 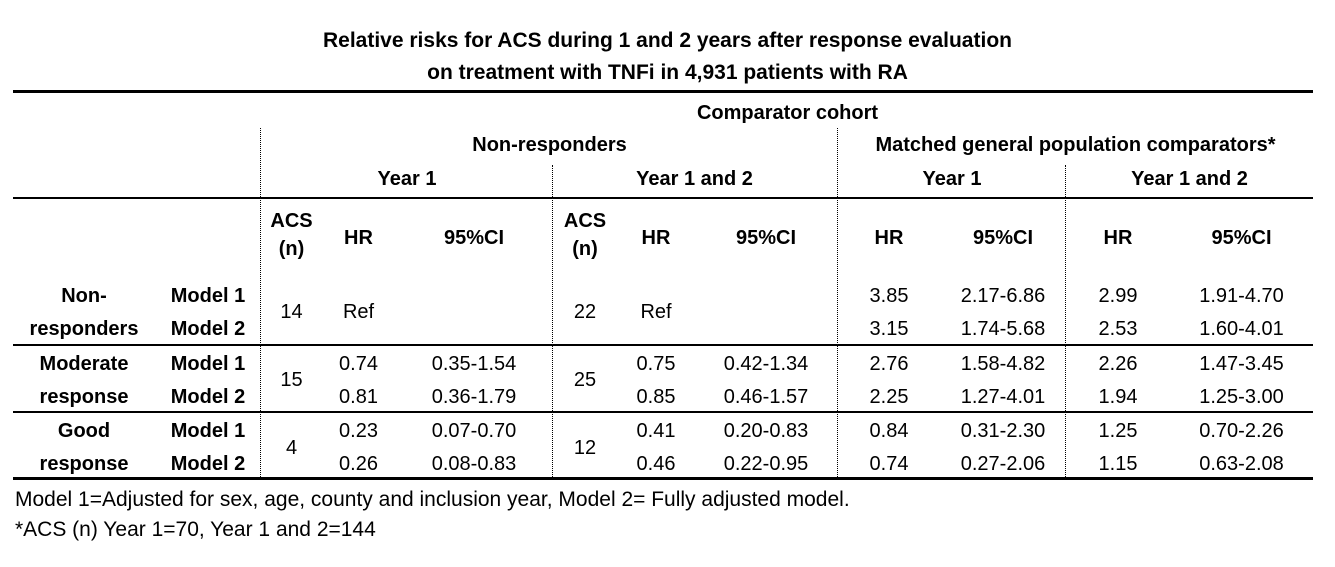 I want to click on col-header-ci-gp-y12: 95%CI, so click(x=1241, y=238).